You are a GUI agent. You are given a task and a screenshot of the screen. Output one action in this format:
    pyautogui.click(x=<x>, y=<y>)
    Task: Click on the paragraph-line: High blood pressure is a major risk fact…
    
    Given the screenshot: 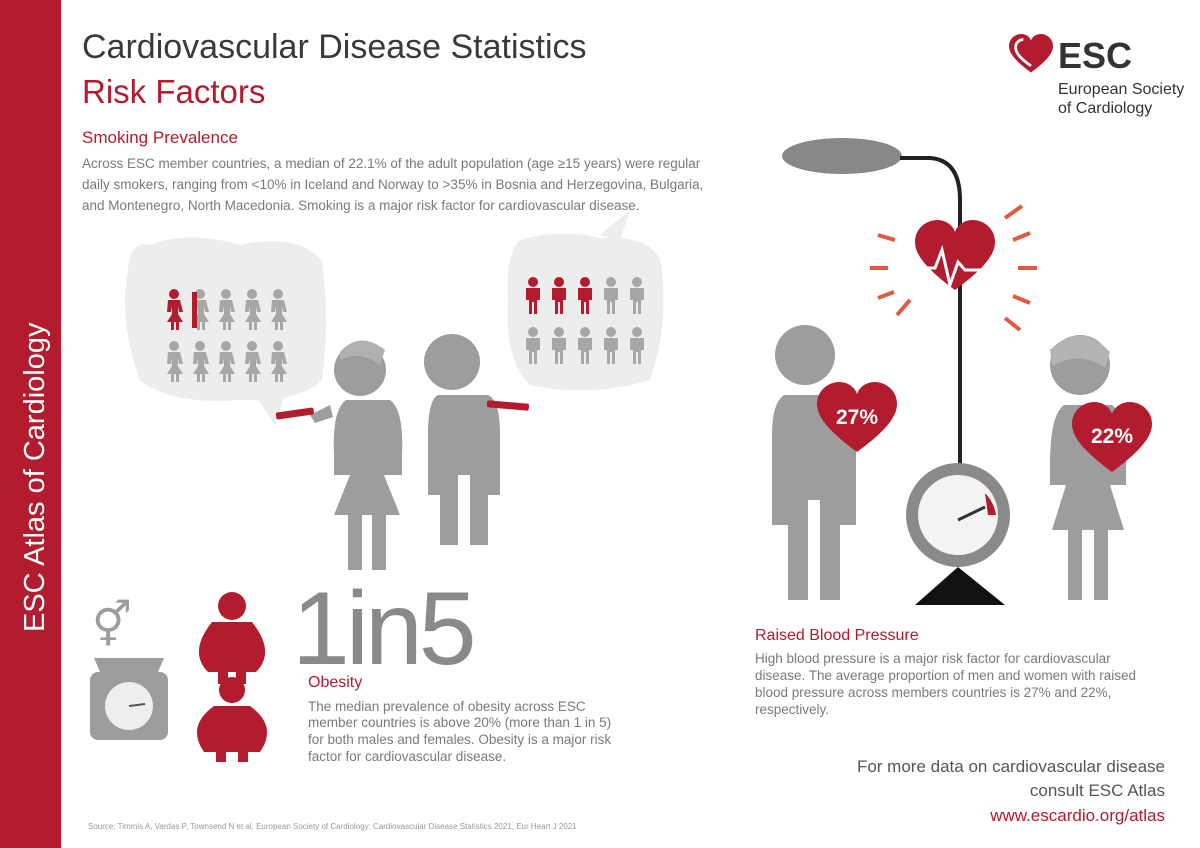 What is the action you would take?
    pyautogui.click(x=933, y=658)
    